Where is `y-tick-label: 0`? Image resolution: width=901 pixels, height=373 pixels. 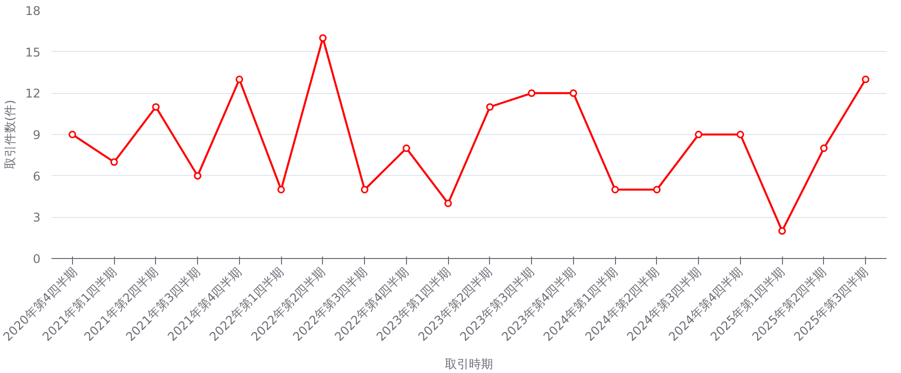
y-tick-label: 0 is located at coordinates (36, 259).